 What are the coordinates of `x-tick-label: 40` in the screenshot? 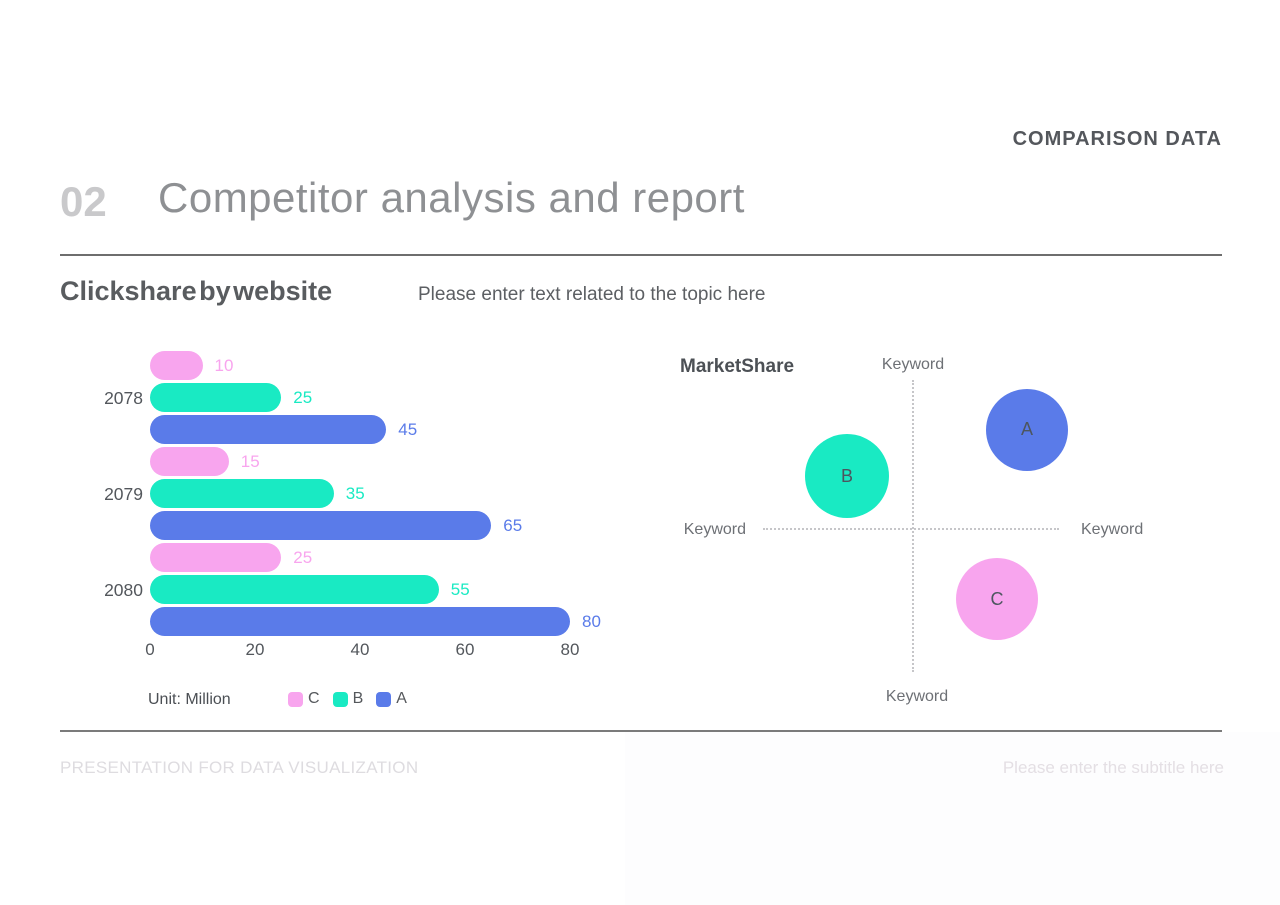 It's located at (360, 649).